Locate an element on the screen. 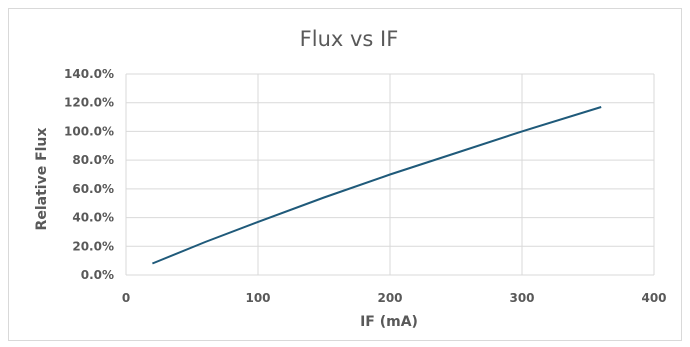 The width and height of the screenshot is (690, 347). y-tick-label: 40.0% is located at coordinates (93, 218).